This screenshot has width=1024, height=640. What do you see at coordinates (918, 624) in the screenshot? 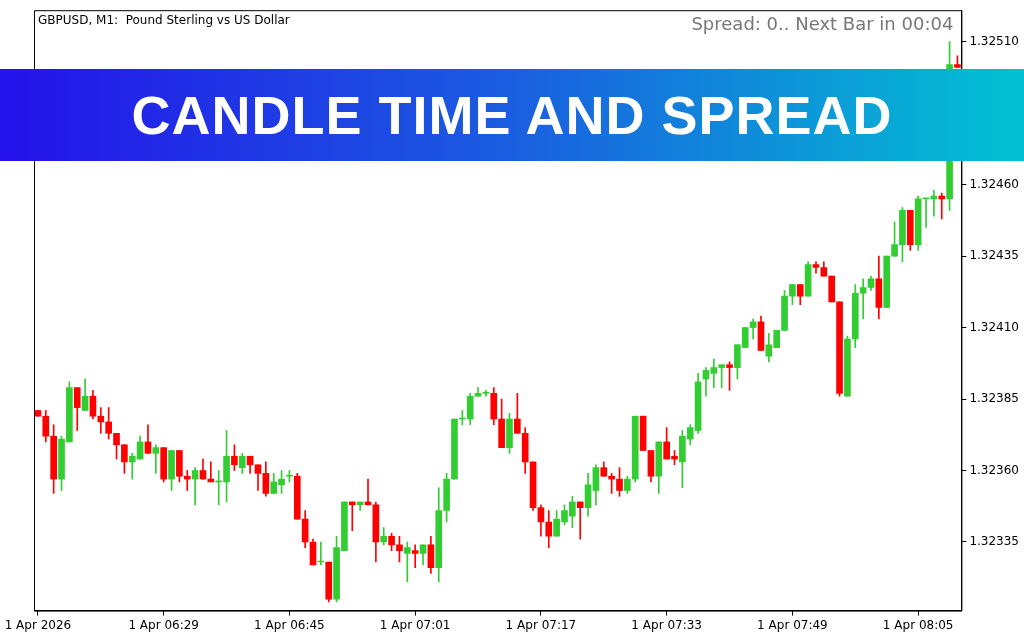
I see `x-tick-label: 1 Apr 08:05` at bounding box center [918, 624].